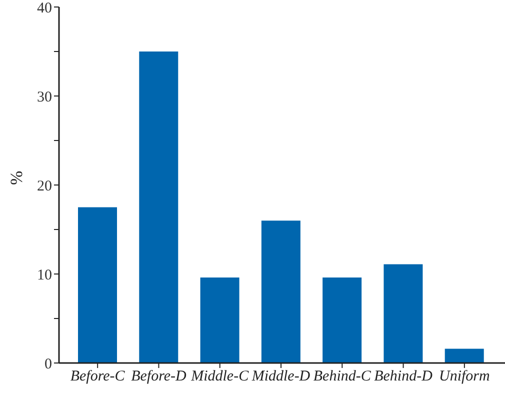  What do you see at coordinates (44, 97) in the screenshot?
I see `y-tick-label: 30` at bounding box center [44, 97].